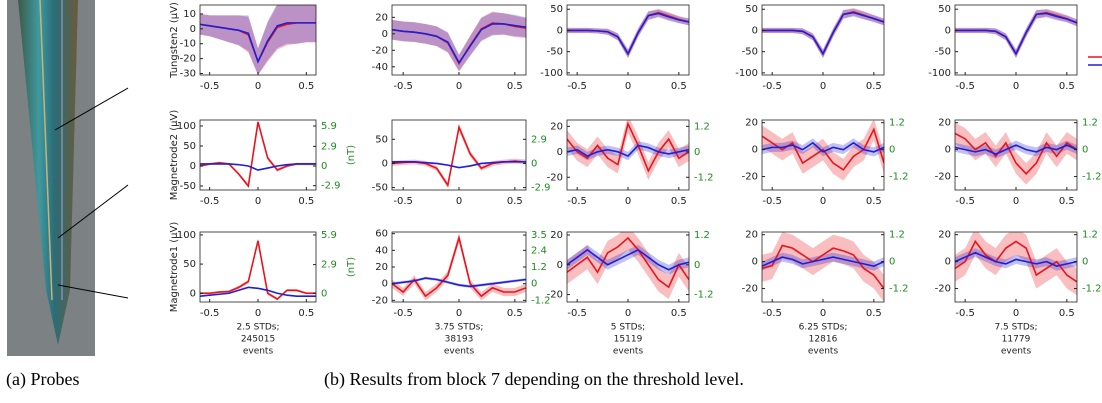  I want to click on y-tick-label: -30, so click(188, 74).